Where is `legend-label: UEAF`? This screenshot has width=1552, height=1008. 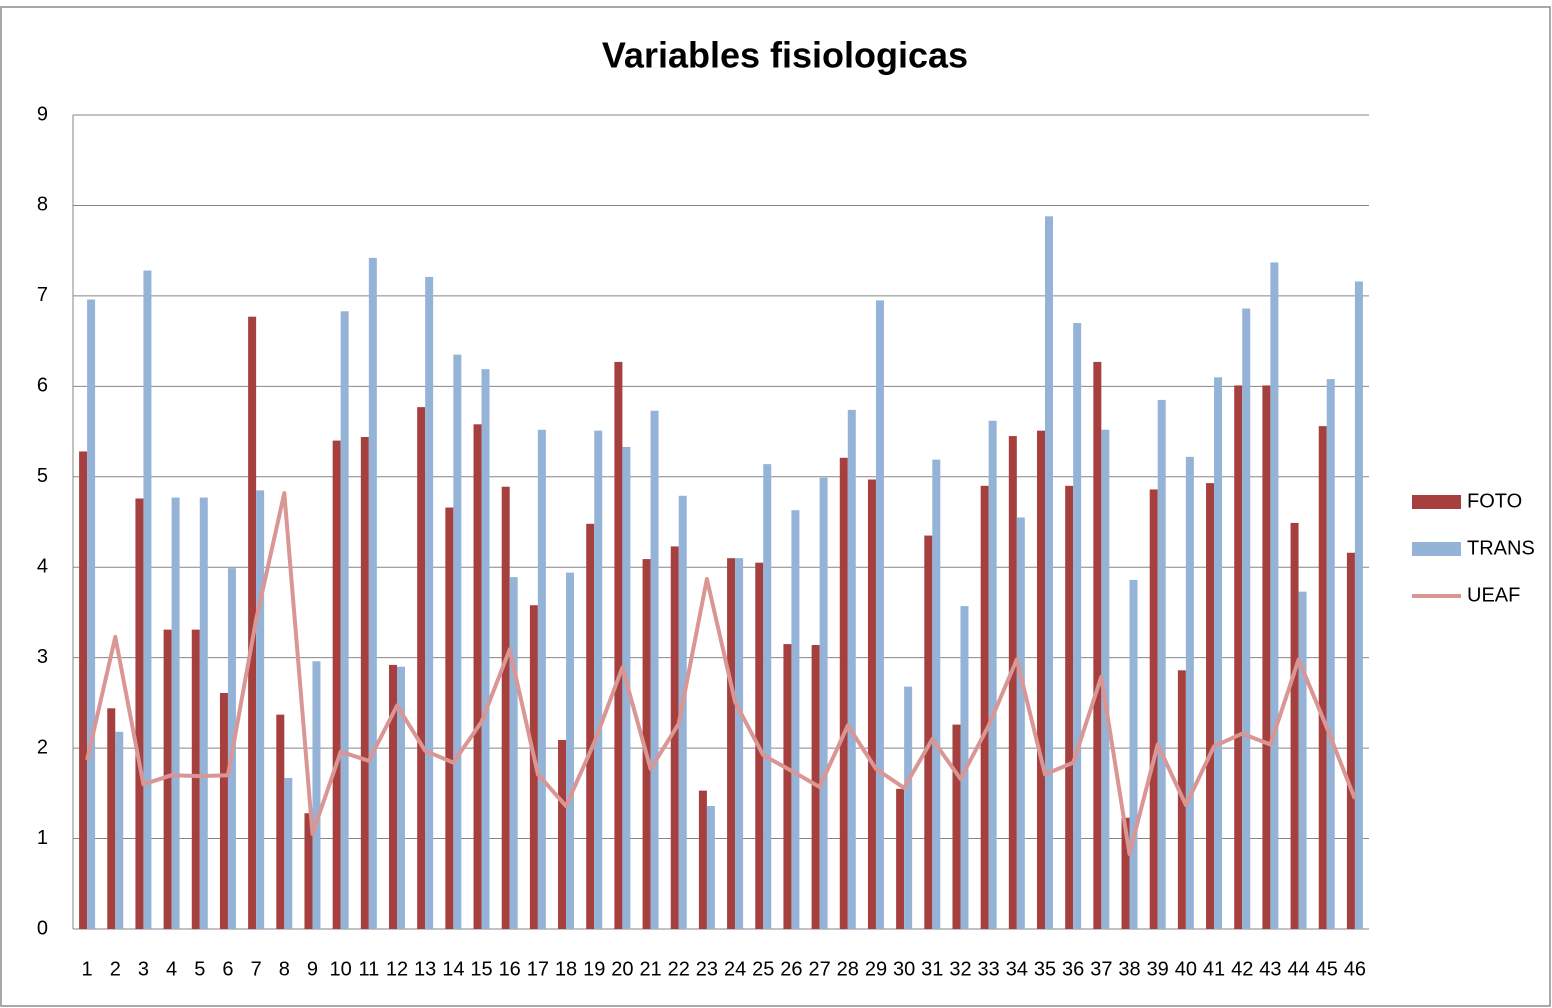
legend-label: UEAF is located at coordinates (1493, 595).